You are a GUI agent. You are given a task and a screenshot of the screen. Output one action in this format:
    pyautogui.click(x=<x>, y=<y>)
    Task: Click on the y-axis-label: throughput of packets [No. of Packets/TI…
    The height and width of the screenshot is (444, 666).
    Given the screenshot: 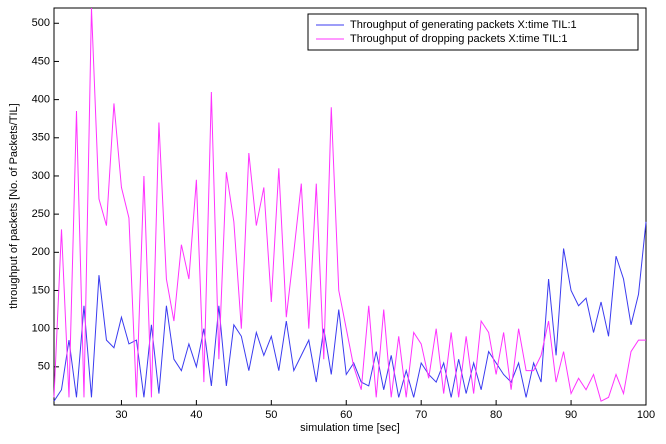 What is the action you would take?
    pyautogui.click(x=14, y=205)
    